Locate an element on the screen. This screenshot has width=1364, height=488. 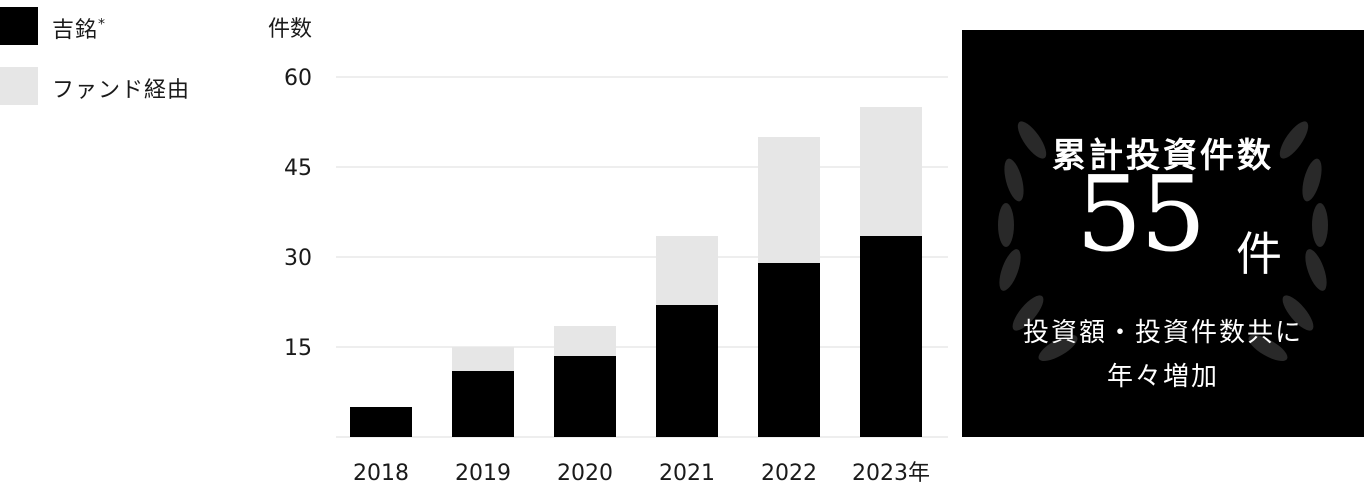
summary-count: 55 is located at coordinates (1141, 214).